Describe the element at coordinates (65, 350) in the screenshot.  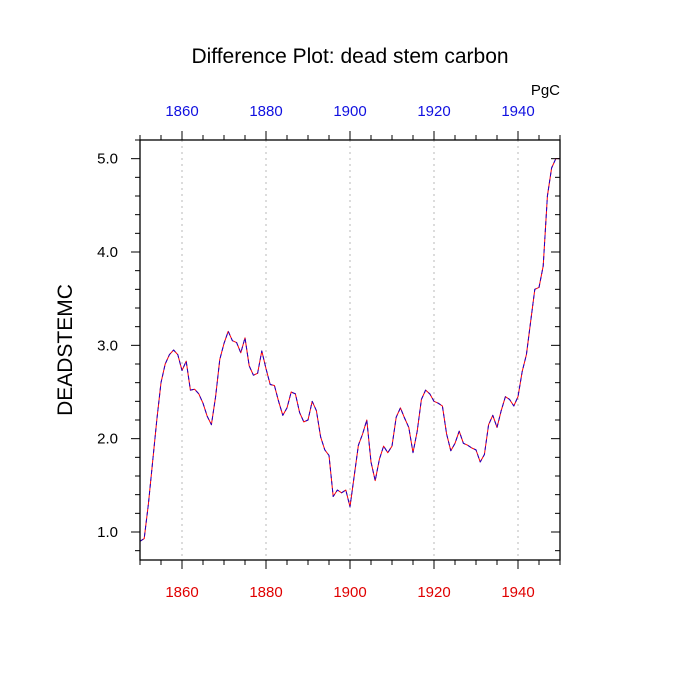
I see `y-axis-label: DEADSTEMC` at that location.